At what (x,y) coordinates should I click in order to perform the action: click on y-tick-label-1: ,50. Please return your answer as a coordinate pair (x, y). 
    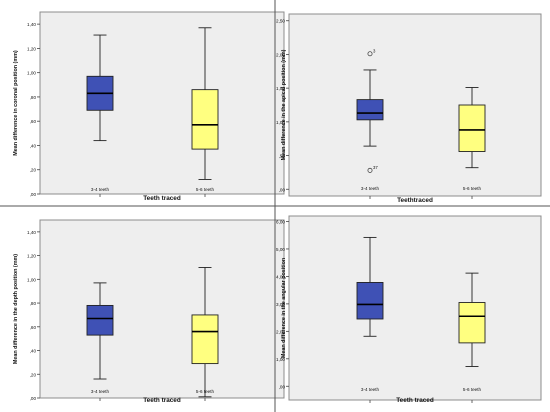
    Looking at the image, I should click on (282, 156).